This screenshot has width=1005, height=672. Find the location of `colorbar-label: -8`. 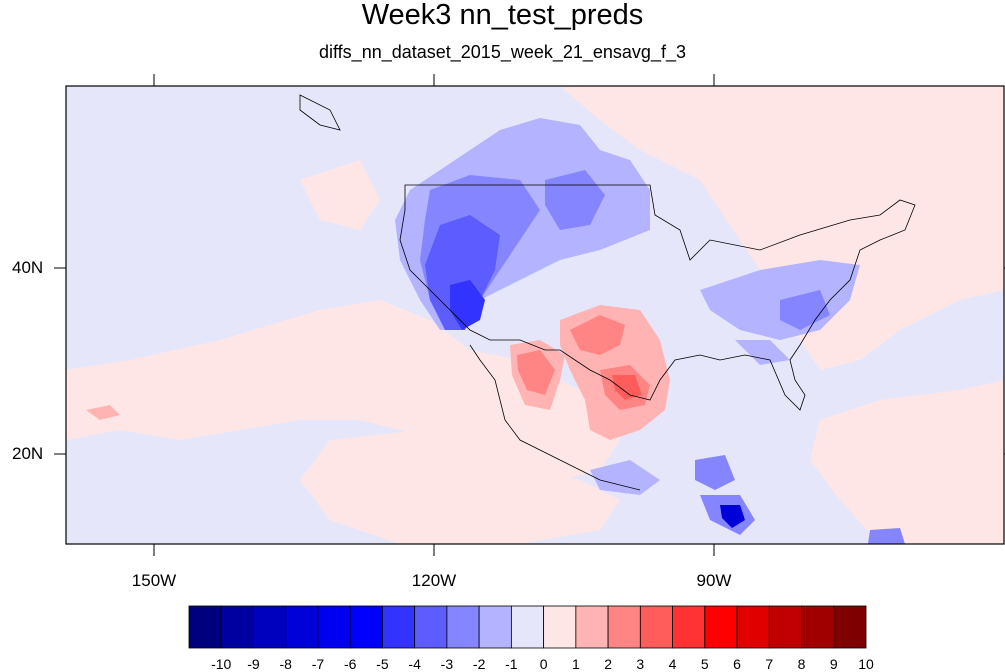

colorbar-label: -8 is located at coordinates (285, 664).